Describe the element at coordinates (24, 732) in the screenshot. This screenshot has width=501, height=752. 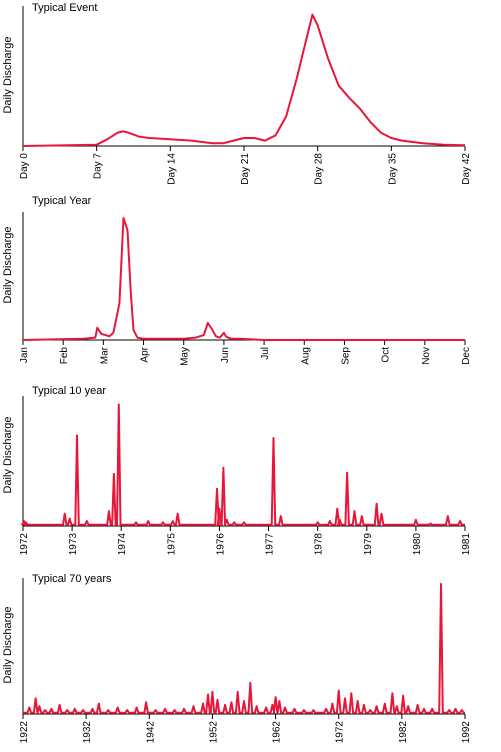
I see `x-tick-label: 1922` at that location.